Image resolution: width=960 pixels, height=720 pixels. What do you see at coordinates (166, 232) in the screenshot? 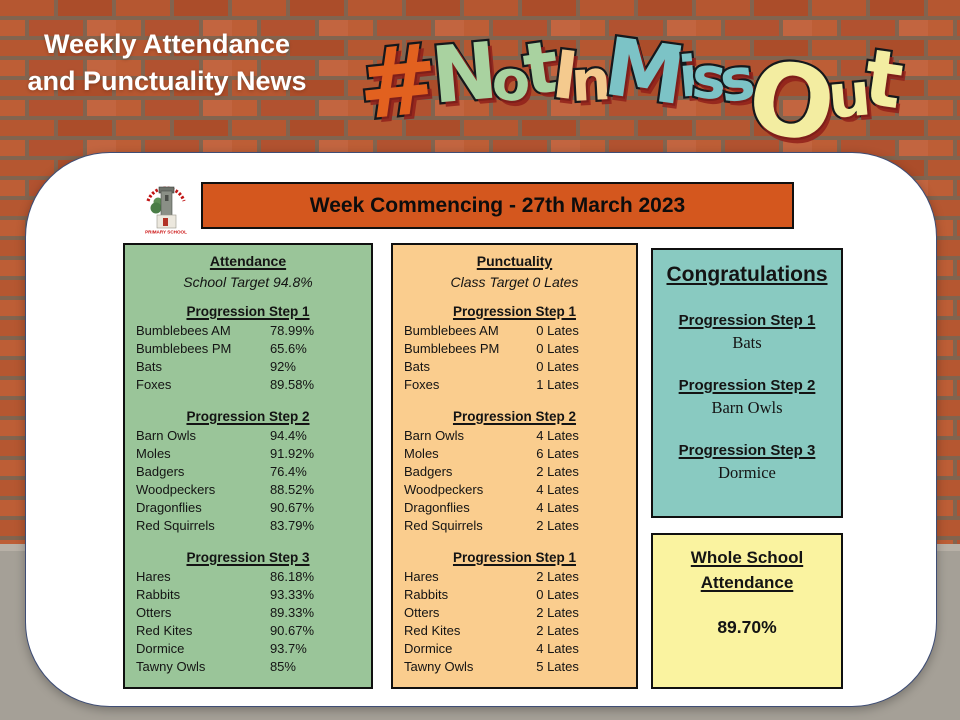
I see `logo-caption: PRIMARY SCHOOL` at bounding box center [166, 232].